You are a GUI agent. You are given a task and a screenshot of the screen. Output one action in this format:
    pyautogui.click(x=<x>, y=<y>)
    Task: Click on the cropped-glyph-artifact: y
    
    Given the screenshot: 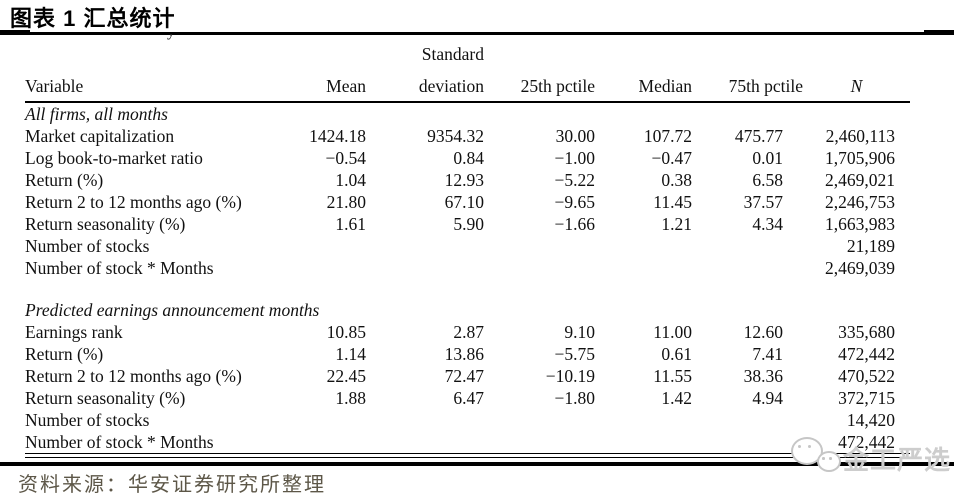 What is the action you would take?
    pyautogui.click(x=174, y=39)
    